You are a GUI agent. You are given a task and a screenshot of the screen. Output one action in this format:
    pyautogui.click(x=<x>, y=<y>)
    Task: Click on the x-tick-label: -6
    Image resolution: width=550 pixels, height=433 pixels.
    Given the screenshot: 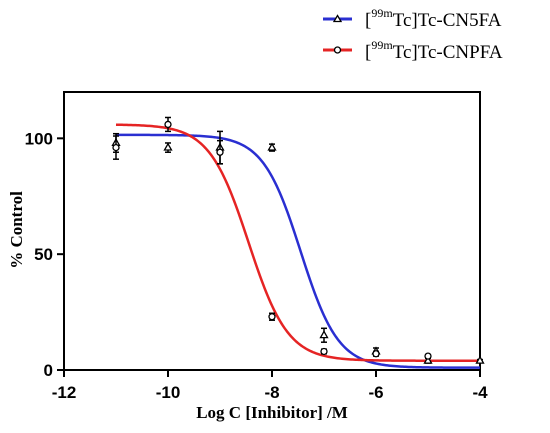 What is the action you would take?
    pyautogui.click(x=375, y=392)
    